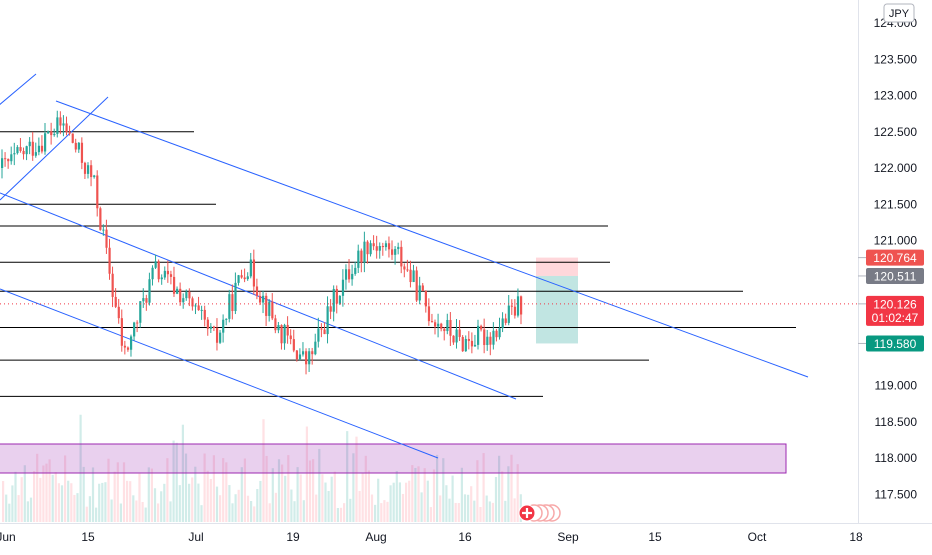  Describe the element at coordinates (539, 513) in the screenshot. I see `economic-events` at that location.